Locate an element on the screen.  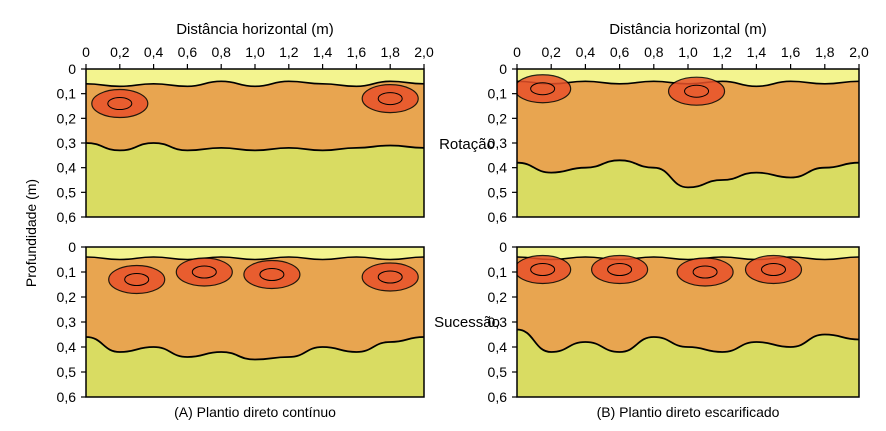
y-axis-title: Profundidade (m) is located at coordinates (31, 233).